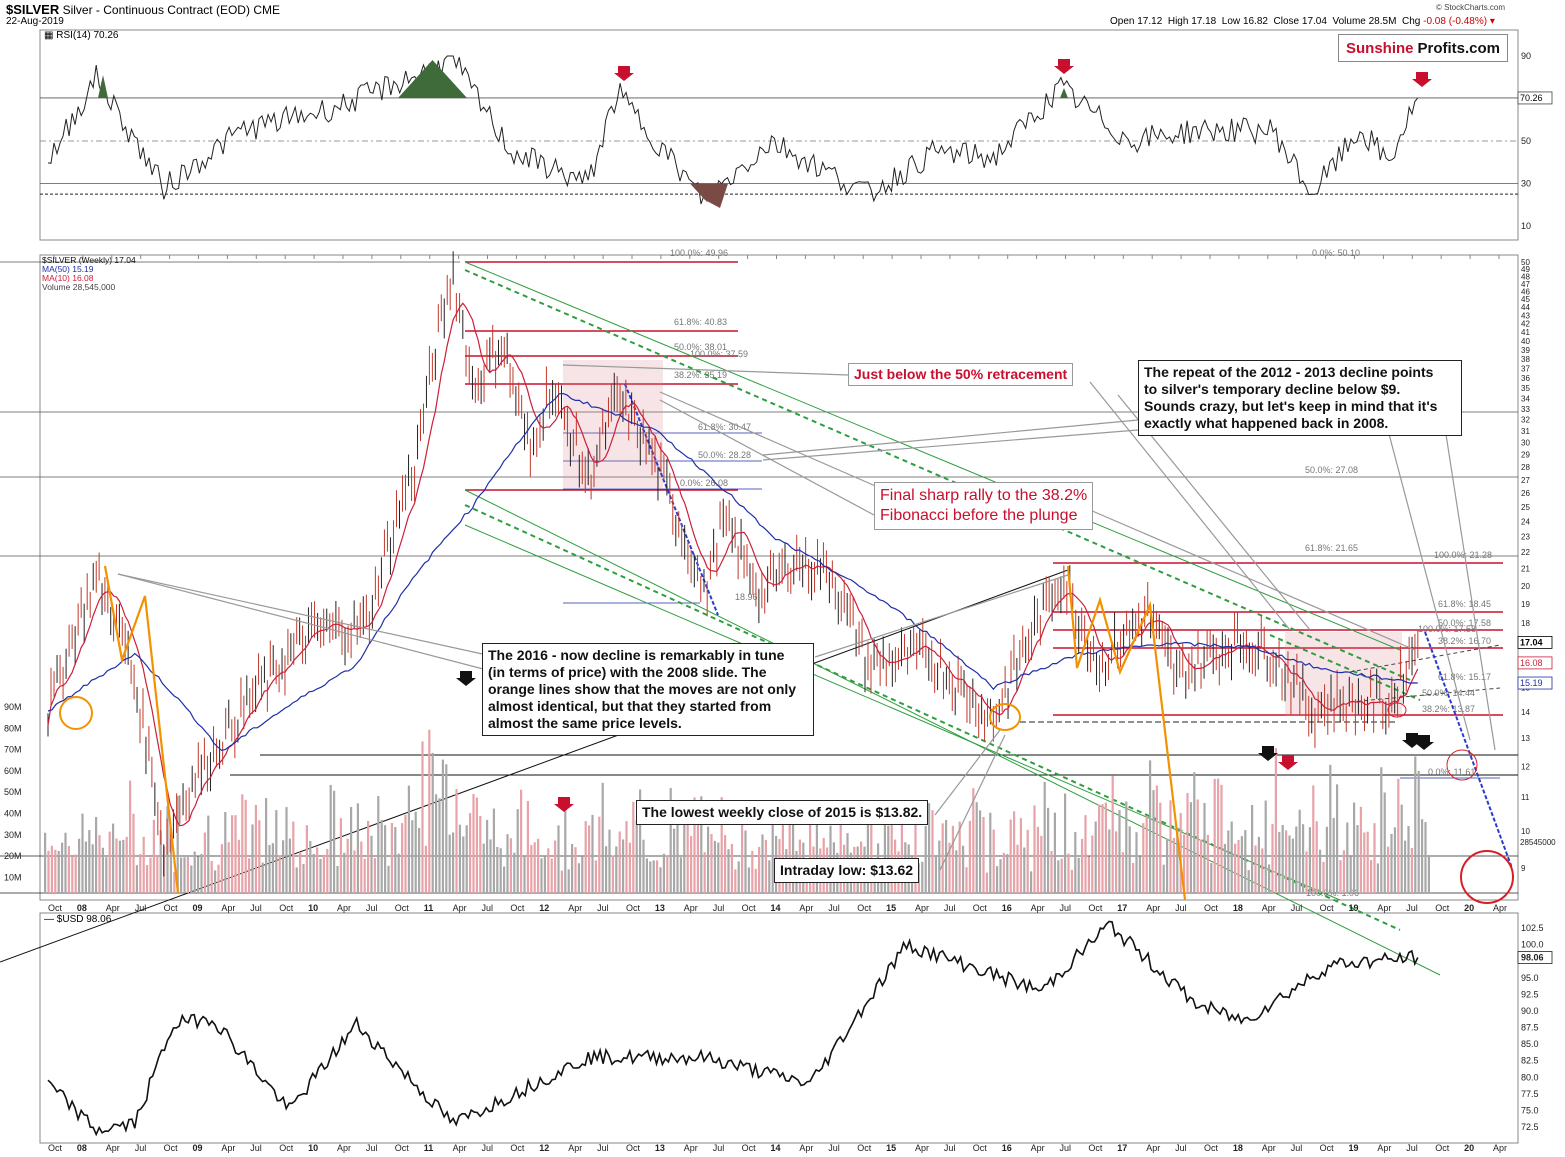  Describe the element at coordinates (1425, 570) in the screenshot. I see `callout-line` at that location.